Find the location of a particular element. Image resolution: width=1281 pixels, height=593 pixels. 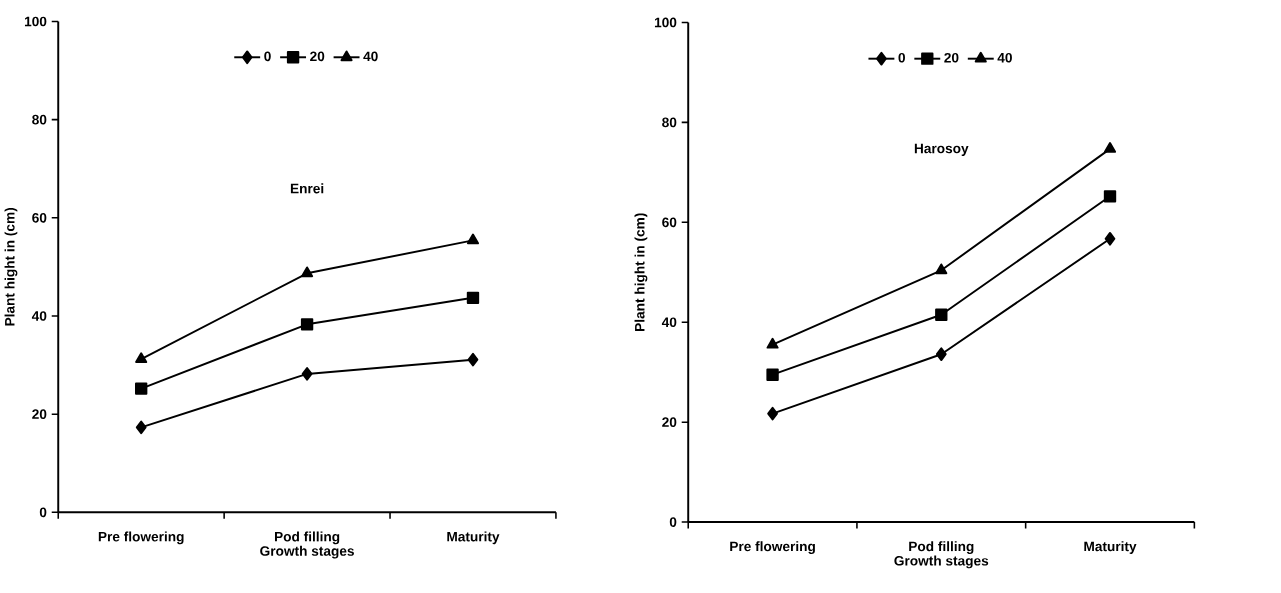

text: Harosoy is located at coordinates (941, 149).